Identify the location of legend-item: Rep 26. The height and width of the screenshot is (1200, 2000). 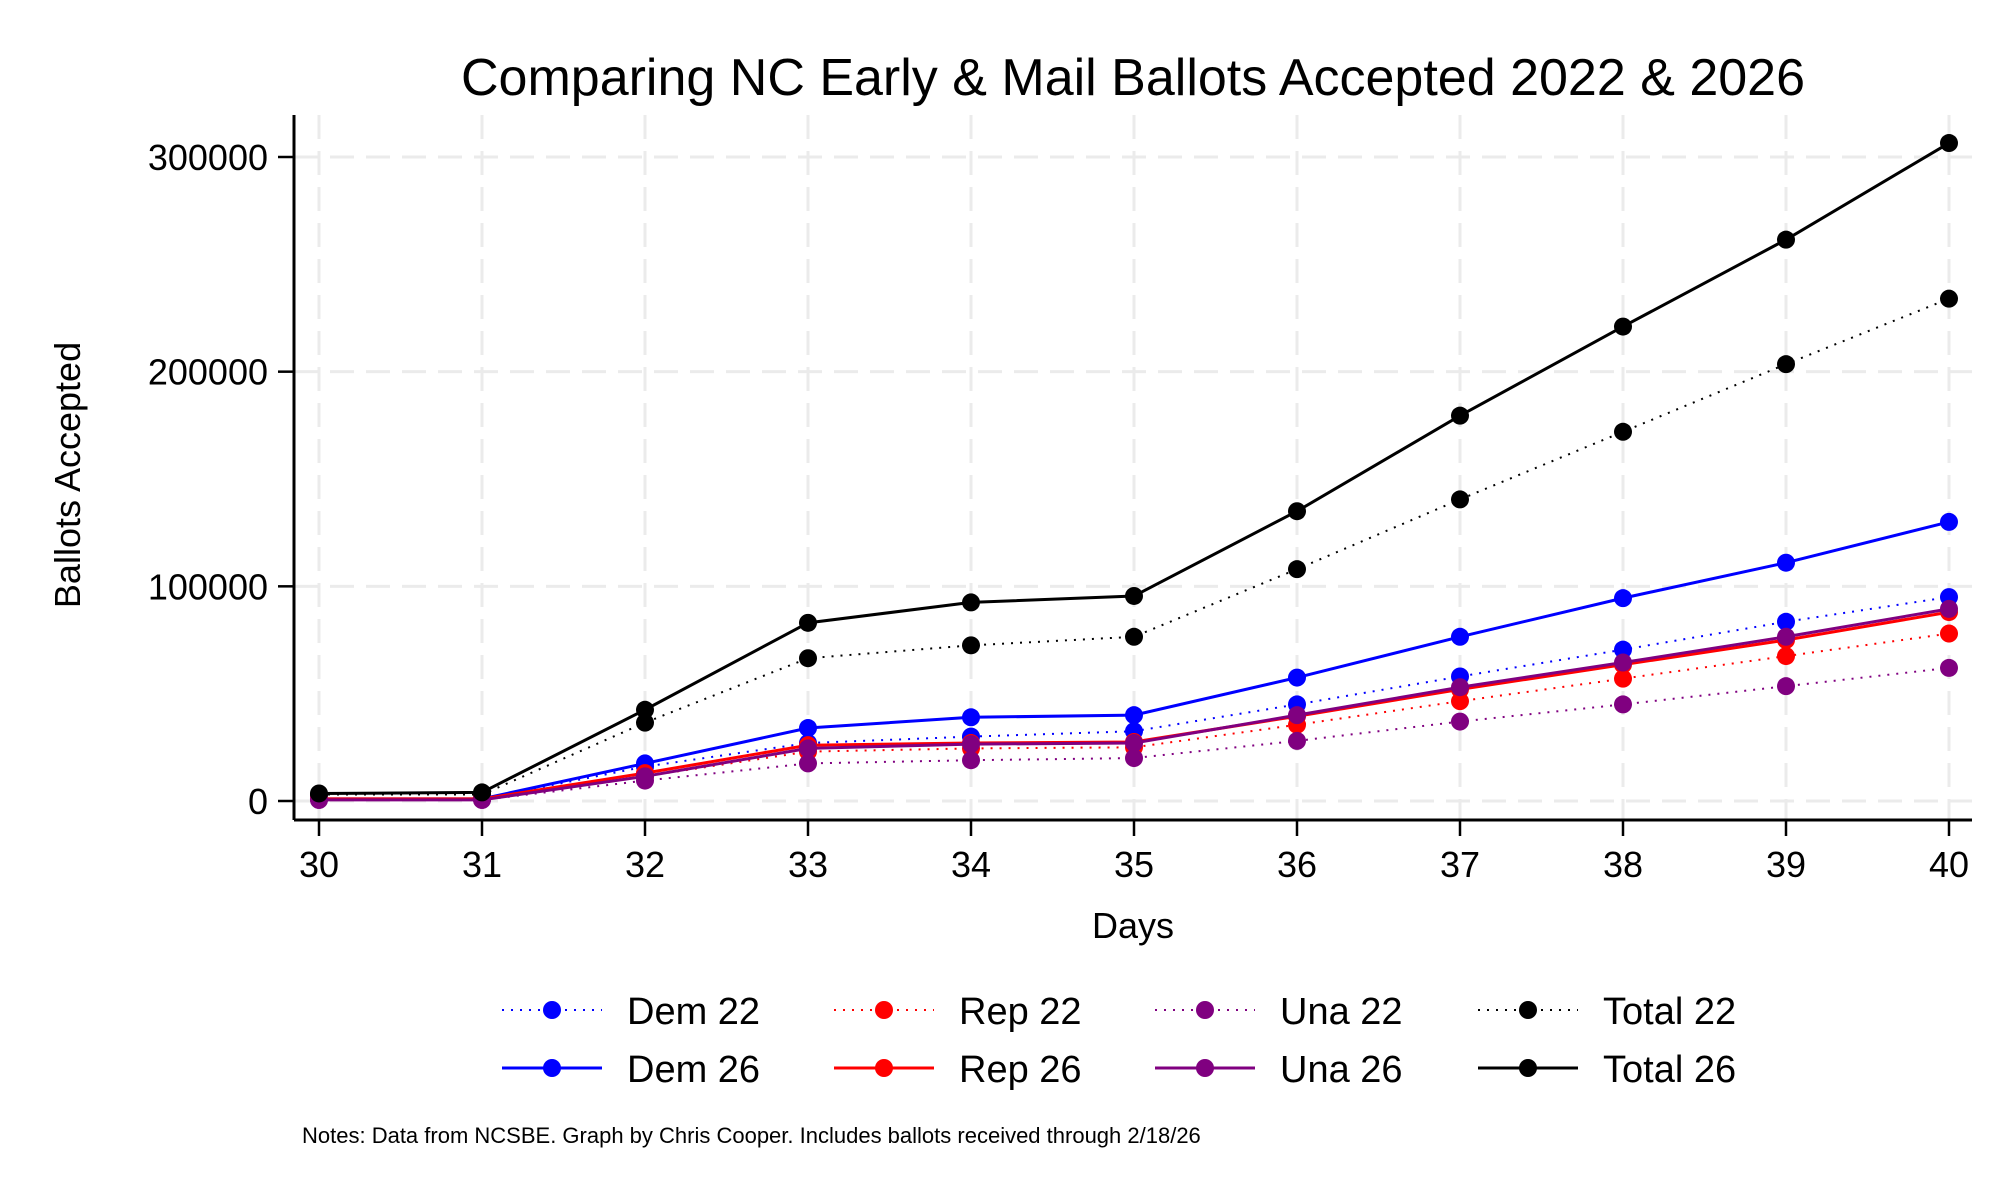
(958, 1070).